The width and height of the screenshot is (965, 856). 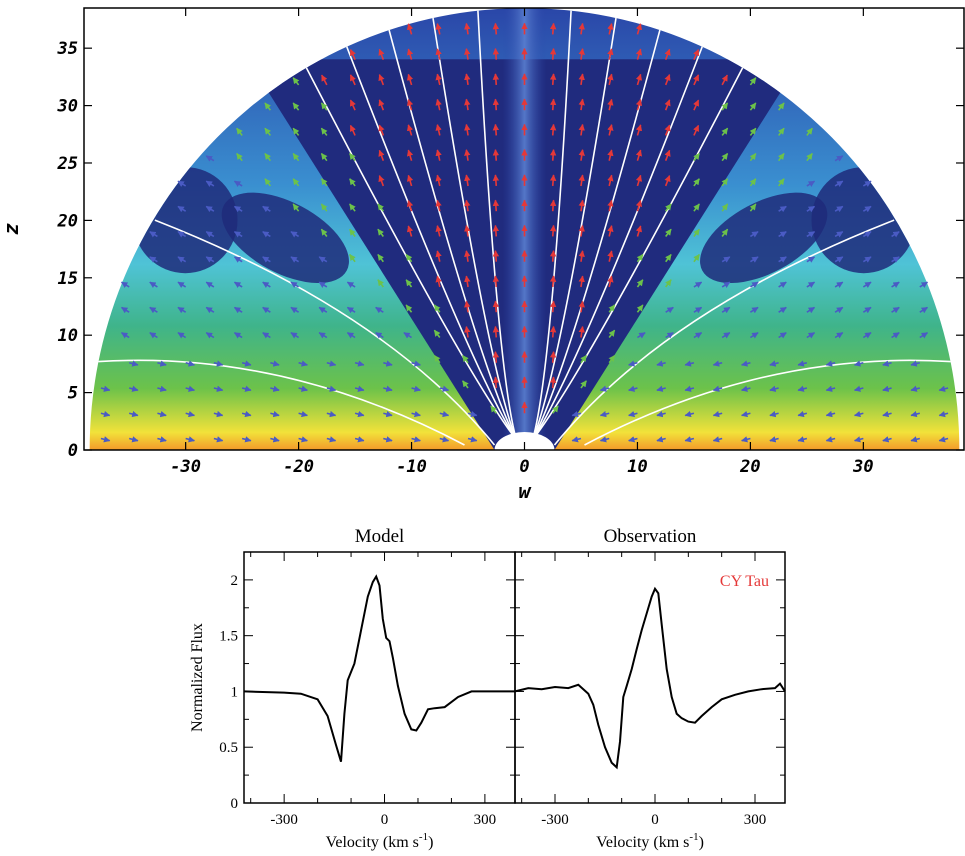 I want to click on y-tick-label: 30, so click(x=67, y=107).